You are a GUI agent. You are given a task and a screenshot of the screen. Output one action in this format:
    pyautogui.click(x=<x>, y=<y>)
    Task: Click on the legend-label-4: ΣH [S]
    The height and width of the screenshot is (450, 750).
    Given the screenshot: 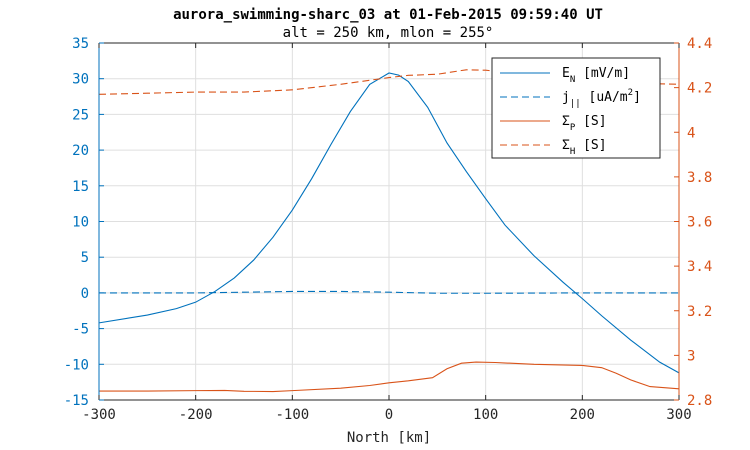 What is the action you would take?
    pyautogui.click(x=584, y=147)
    